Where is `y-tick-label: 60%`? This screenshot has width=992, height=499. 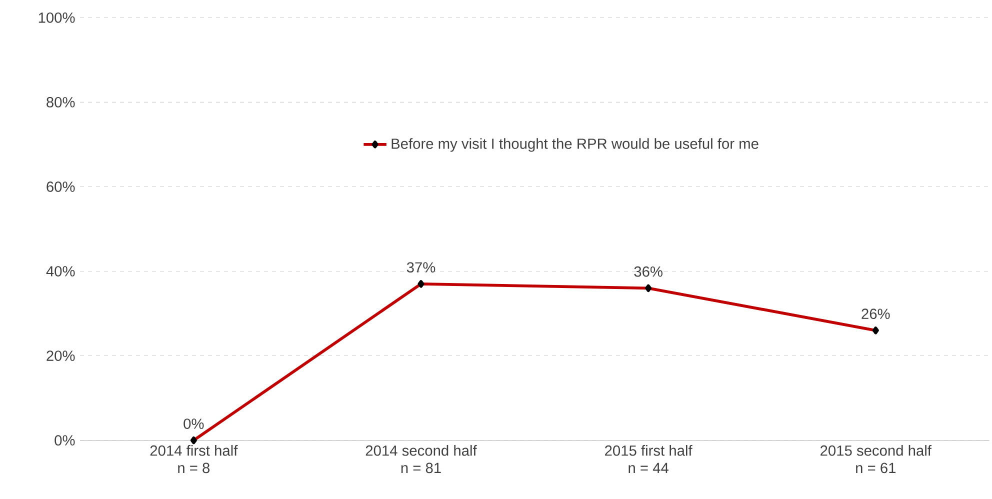 y-tick-label: 60% is located at coordinates (60, 187).